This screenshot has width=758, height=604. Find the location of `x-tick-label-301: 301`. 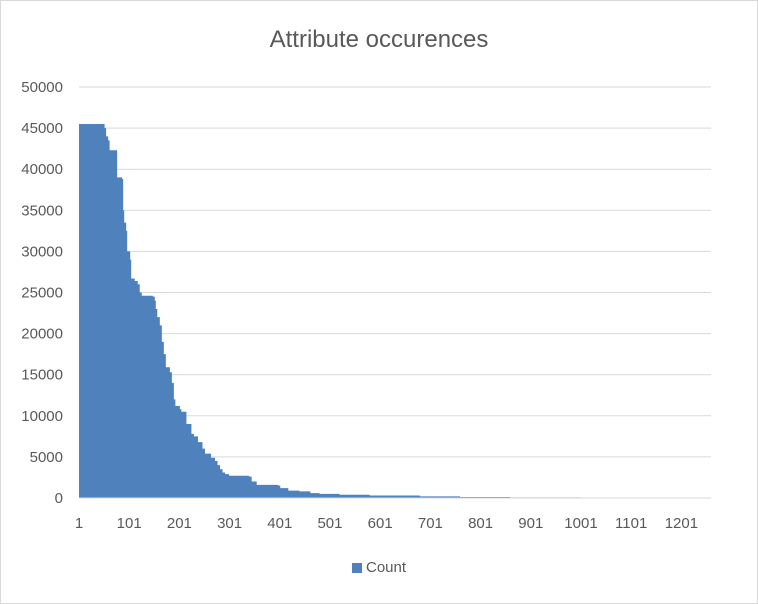

x-tick-label-301: 301 is located at coordinates (229, 523).